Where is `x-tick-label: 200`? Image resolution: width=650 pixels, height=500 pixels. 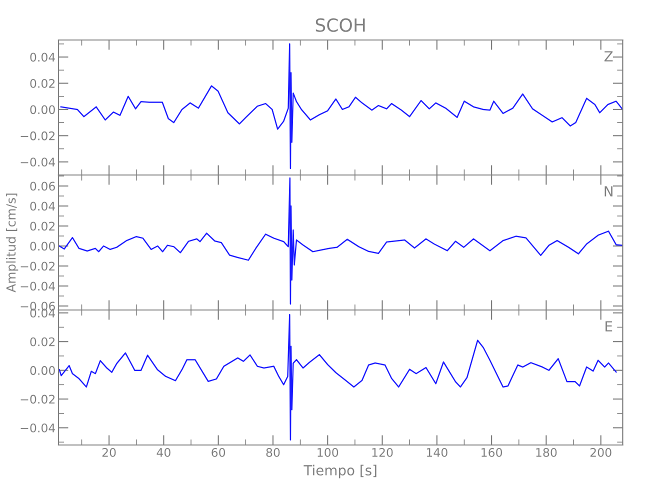
x-tick-label: 200 is located at coordinates (601, 452).